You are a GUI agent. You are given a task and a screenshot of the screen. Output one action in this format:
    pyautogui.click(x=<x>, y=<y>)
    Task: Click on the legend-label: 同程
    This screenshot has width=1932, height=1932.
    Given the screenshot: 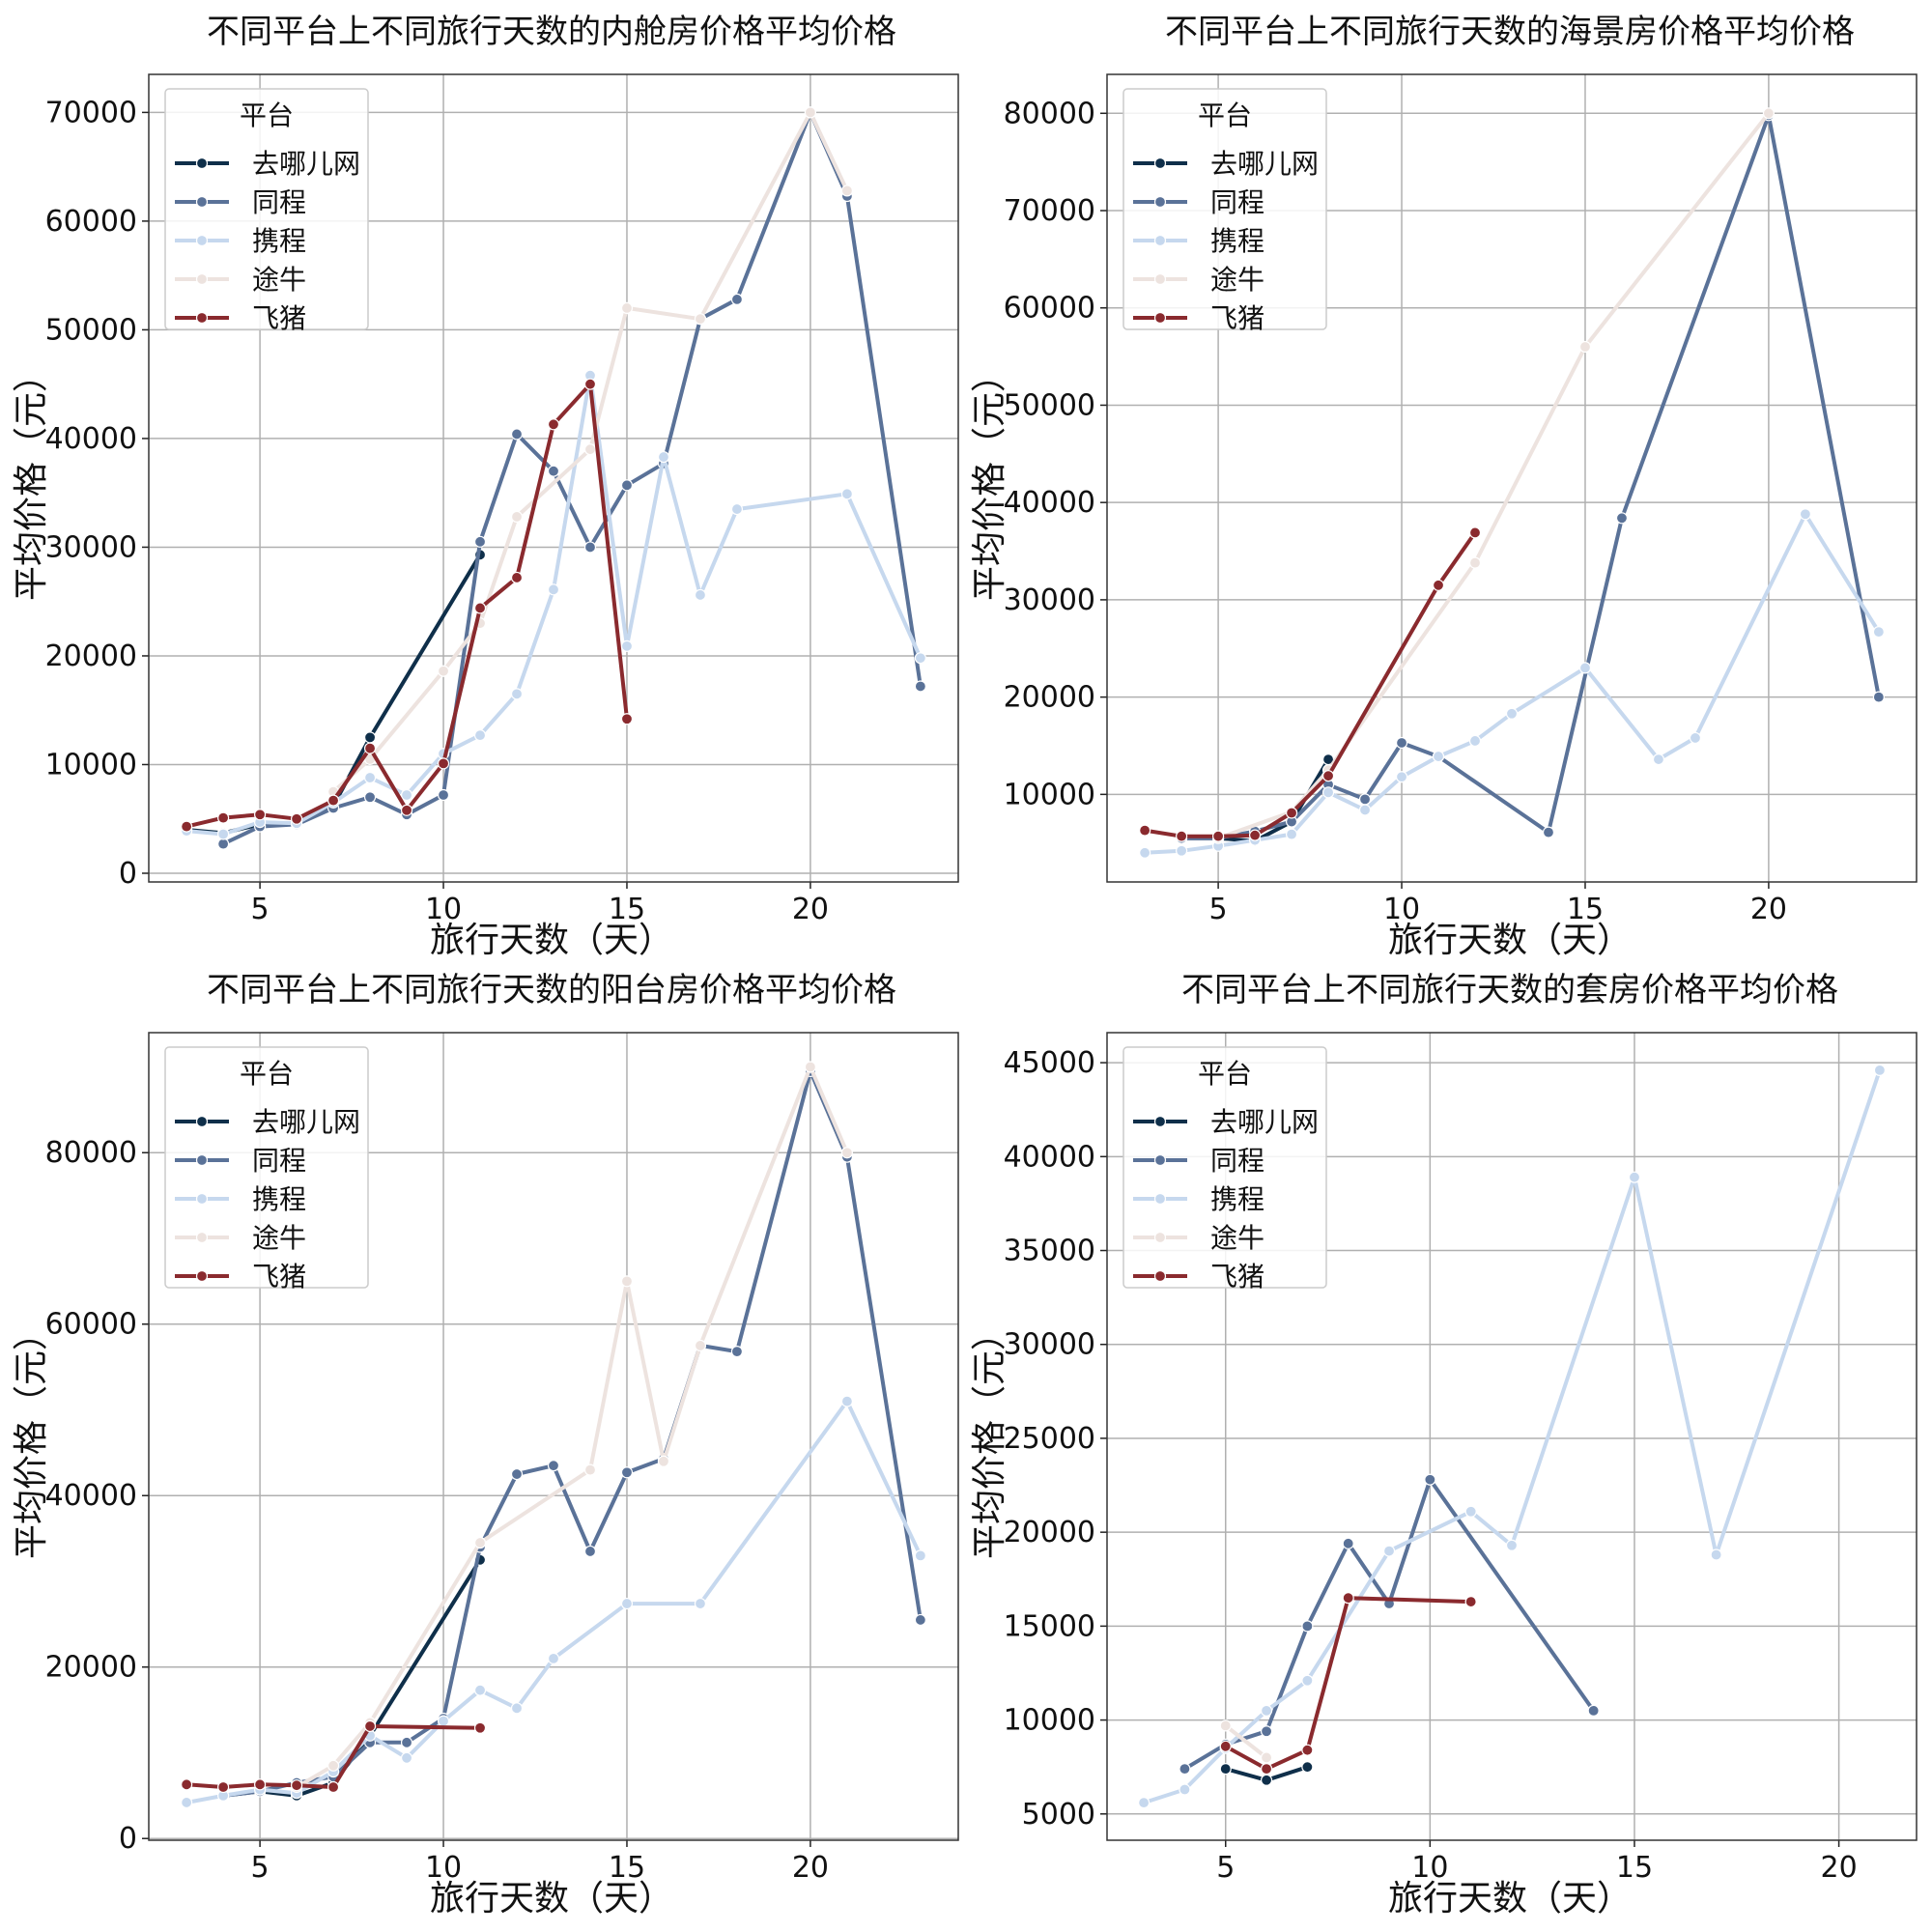 What is the action you would take?
    pyautogui.click(x=1237, y=1161)
    